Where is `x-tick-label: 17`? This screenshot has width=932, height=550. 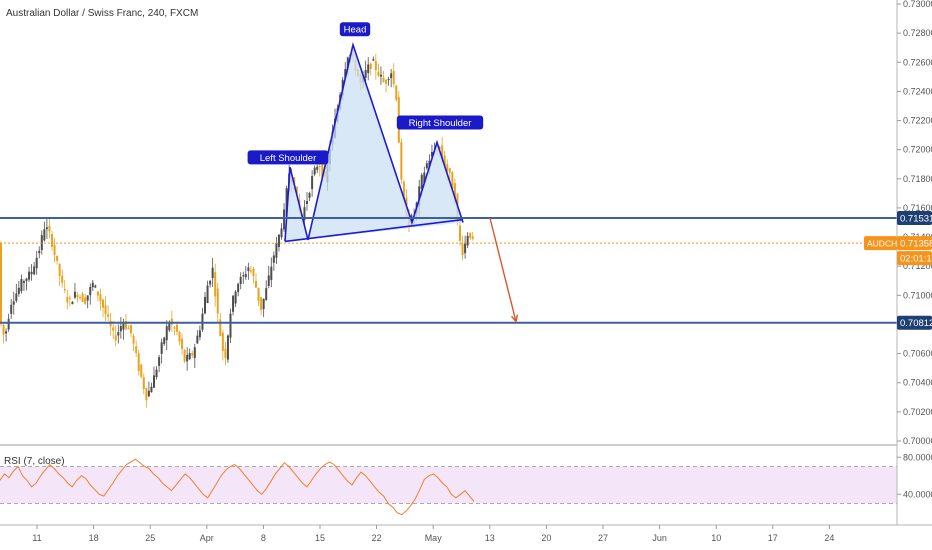 x-tick-label: 17 is located at coordinates (773, 538).